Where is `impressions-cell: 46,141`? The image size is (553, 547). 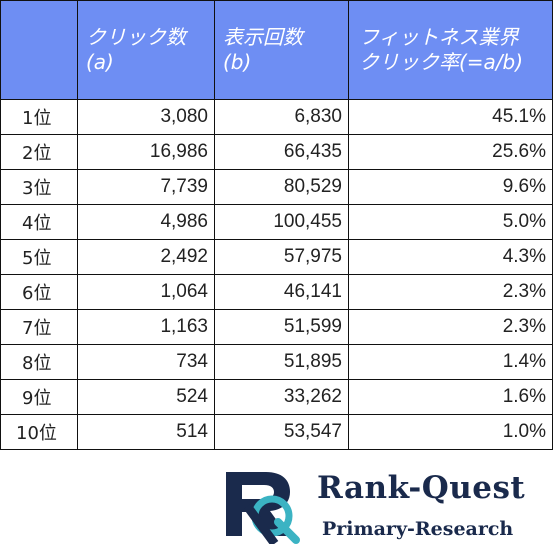 impressions-cell: 46,141 is located at coordinates (281, 292).